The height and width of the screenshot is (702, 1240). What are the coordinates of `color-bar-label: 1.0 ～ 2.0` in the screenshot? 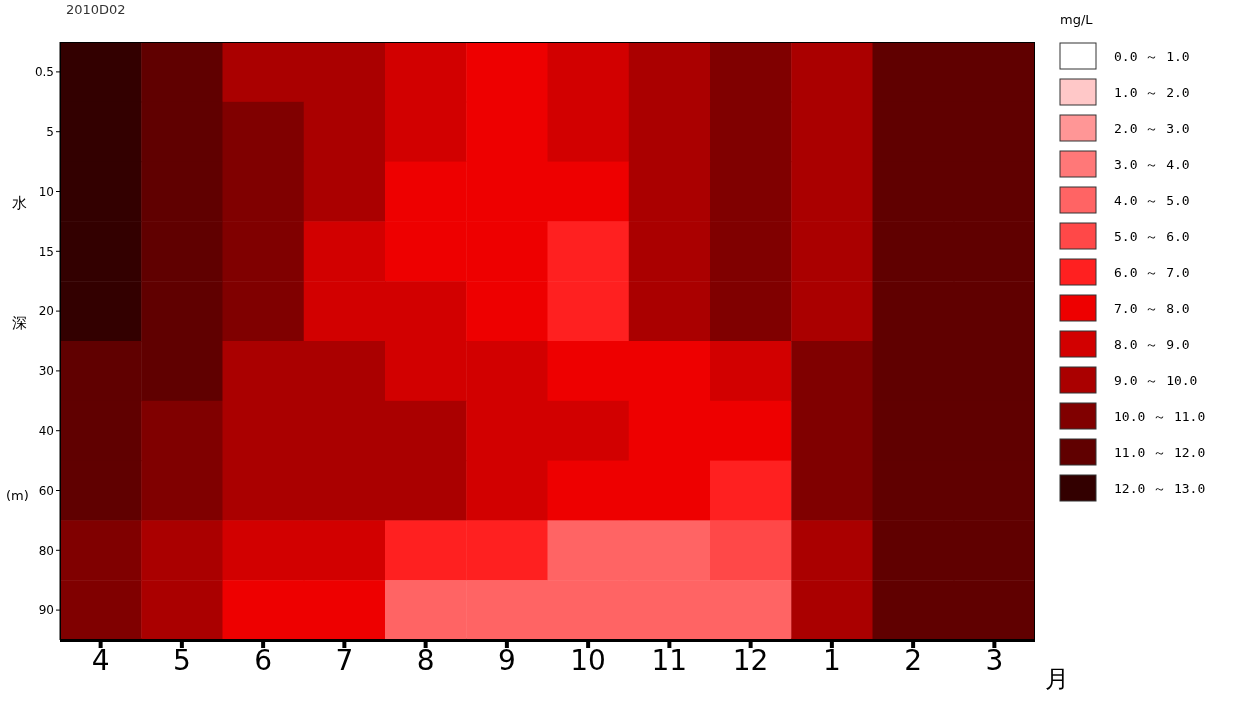 It's located at (1152, 92).